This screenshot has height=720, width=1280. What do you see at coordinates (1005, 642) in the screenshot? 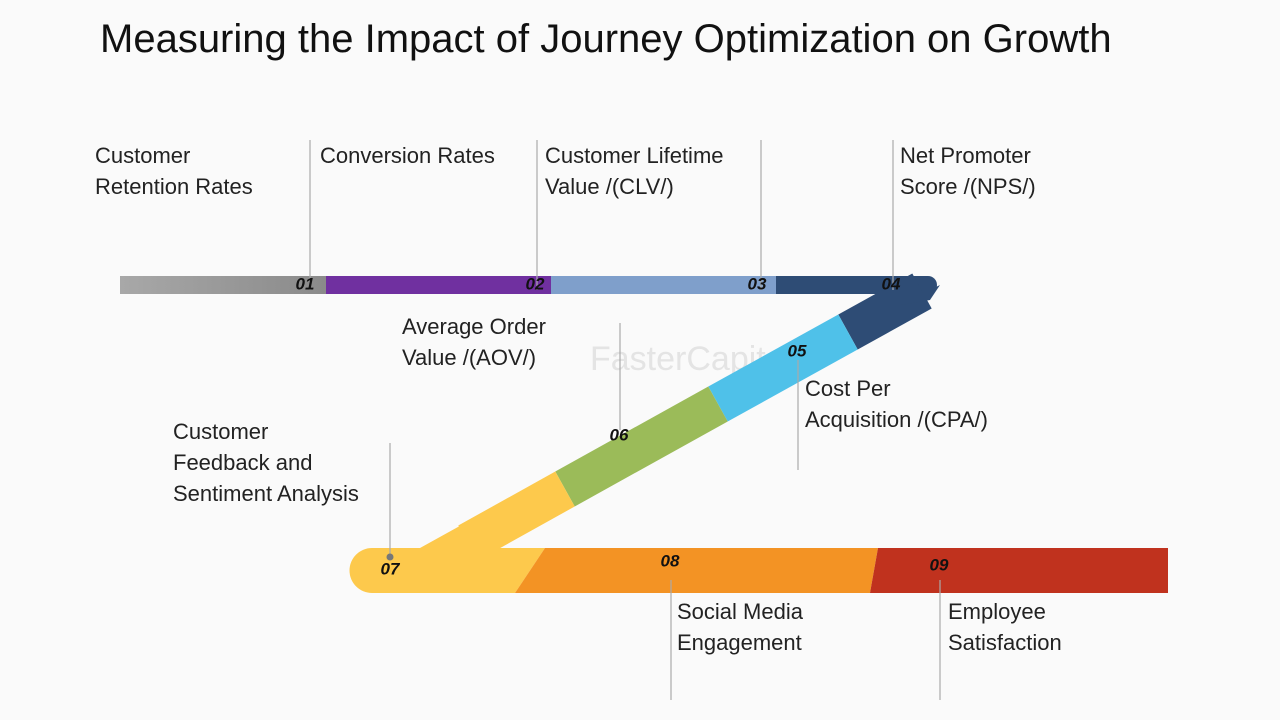
I see `step-label: Satisfaction` at bounding box center [1005, 642].